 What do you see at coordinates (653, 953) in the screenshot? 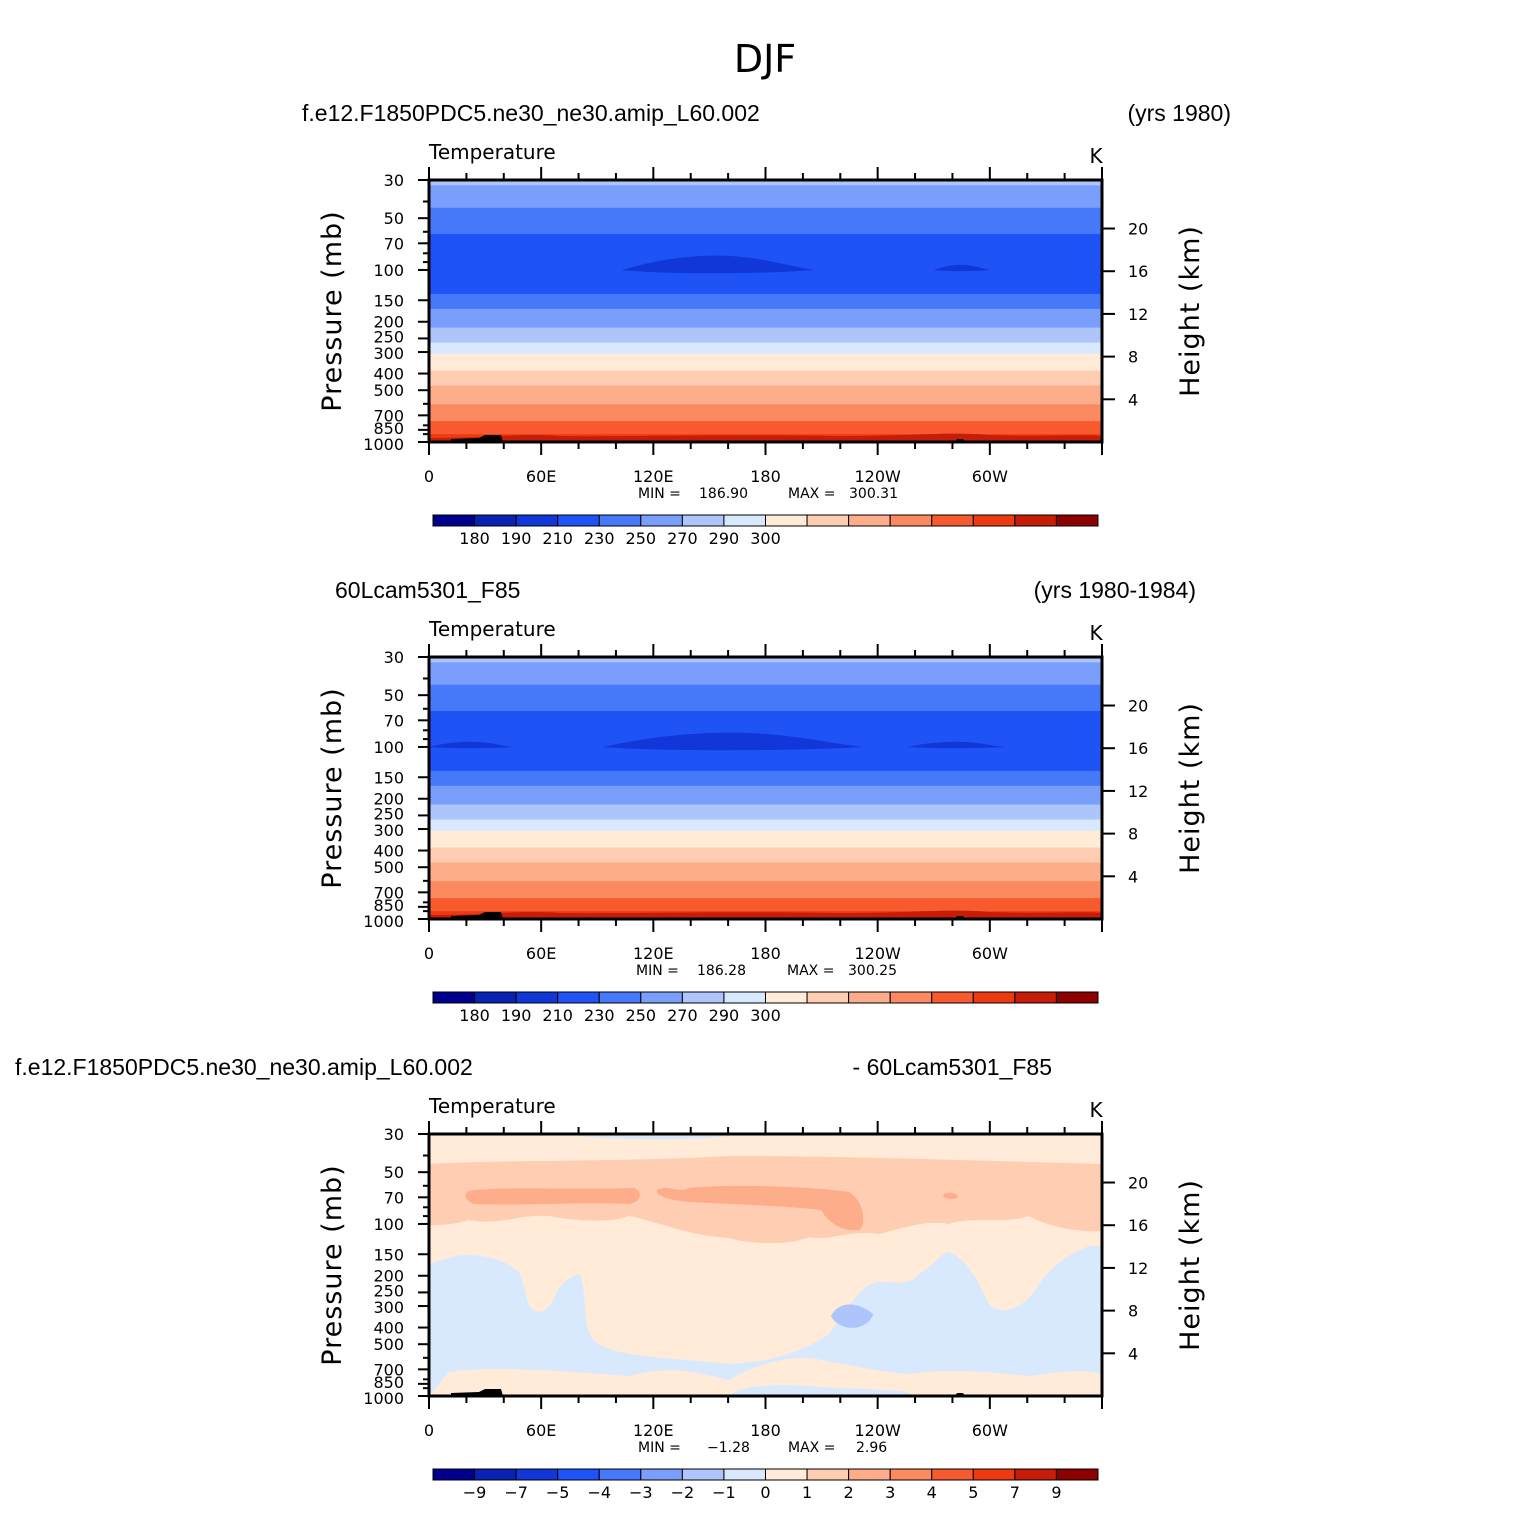
I see `x-tick-label: 120E` at bounding box center [653, 953].